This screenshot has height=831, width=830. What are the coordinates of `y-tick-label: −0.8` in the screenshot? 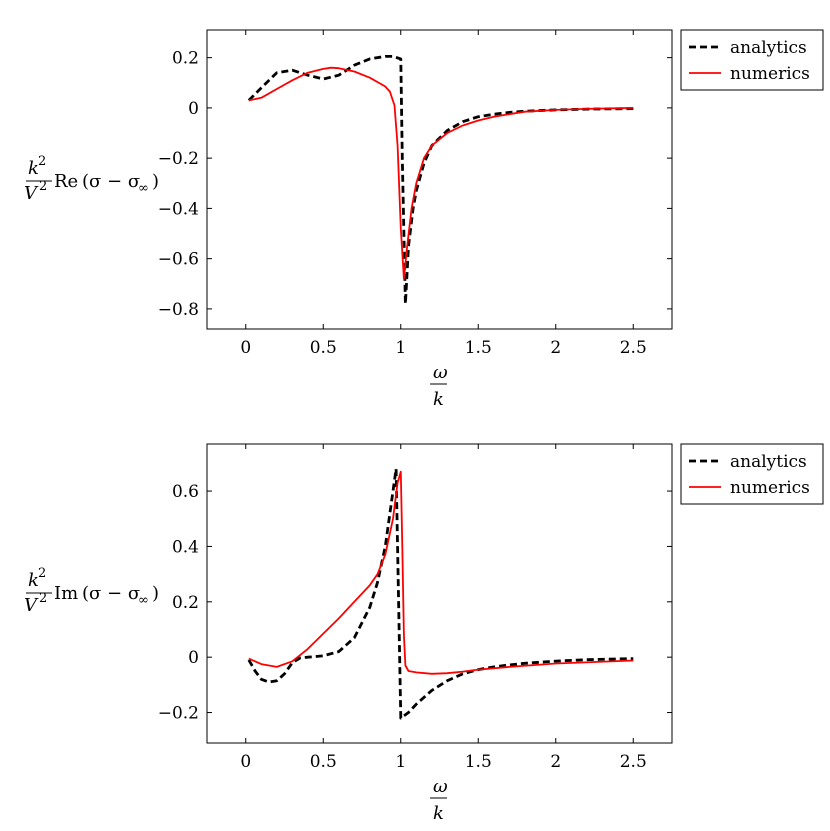 It's located at (178, 310).